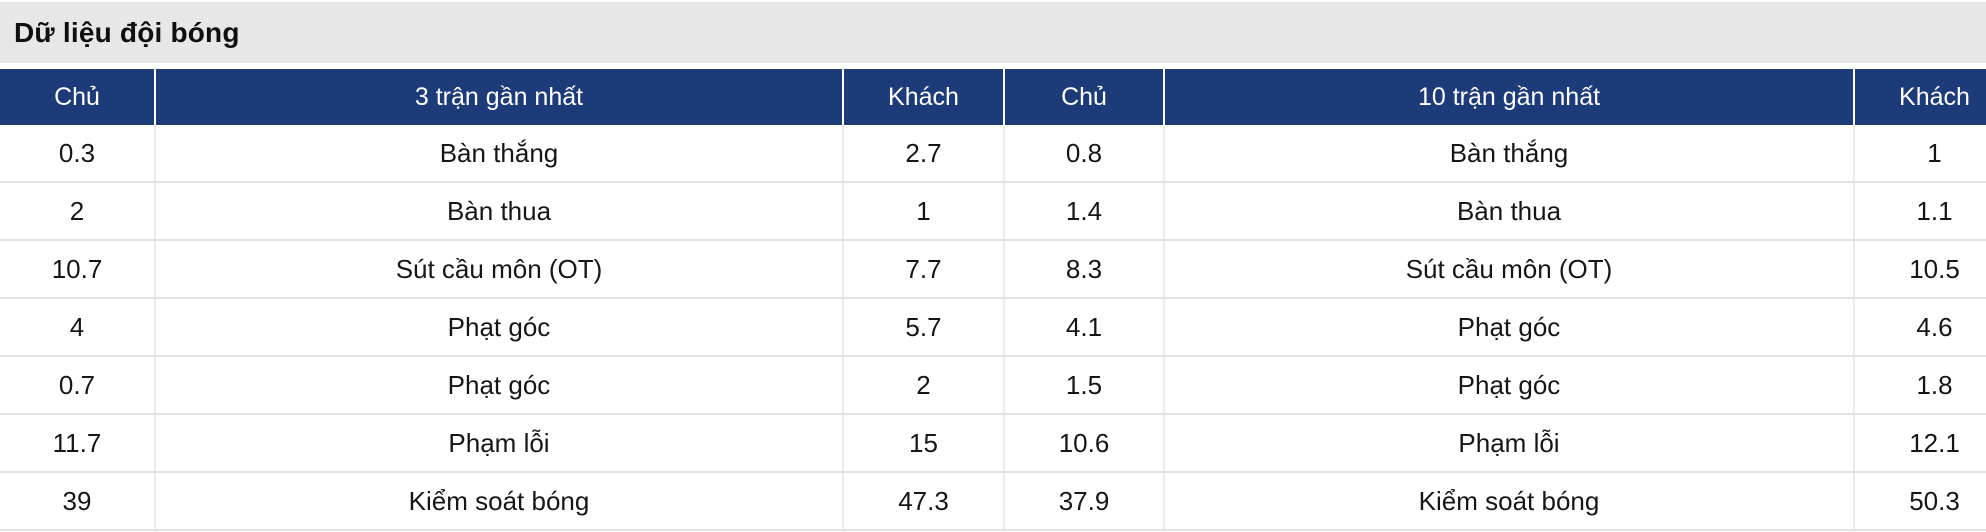 The width and height of the screenshot is (1986, 532). What do you see at coordinates (78, 269) in the screenshot?
I see `home-3-value-cell: 10.7` at bounding box center [78, 269].